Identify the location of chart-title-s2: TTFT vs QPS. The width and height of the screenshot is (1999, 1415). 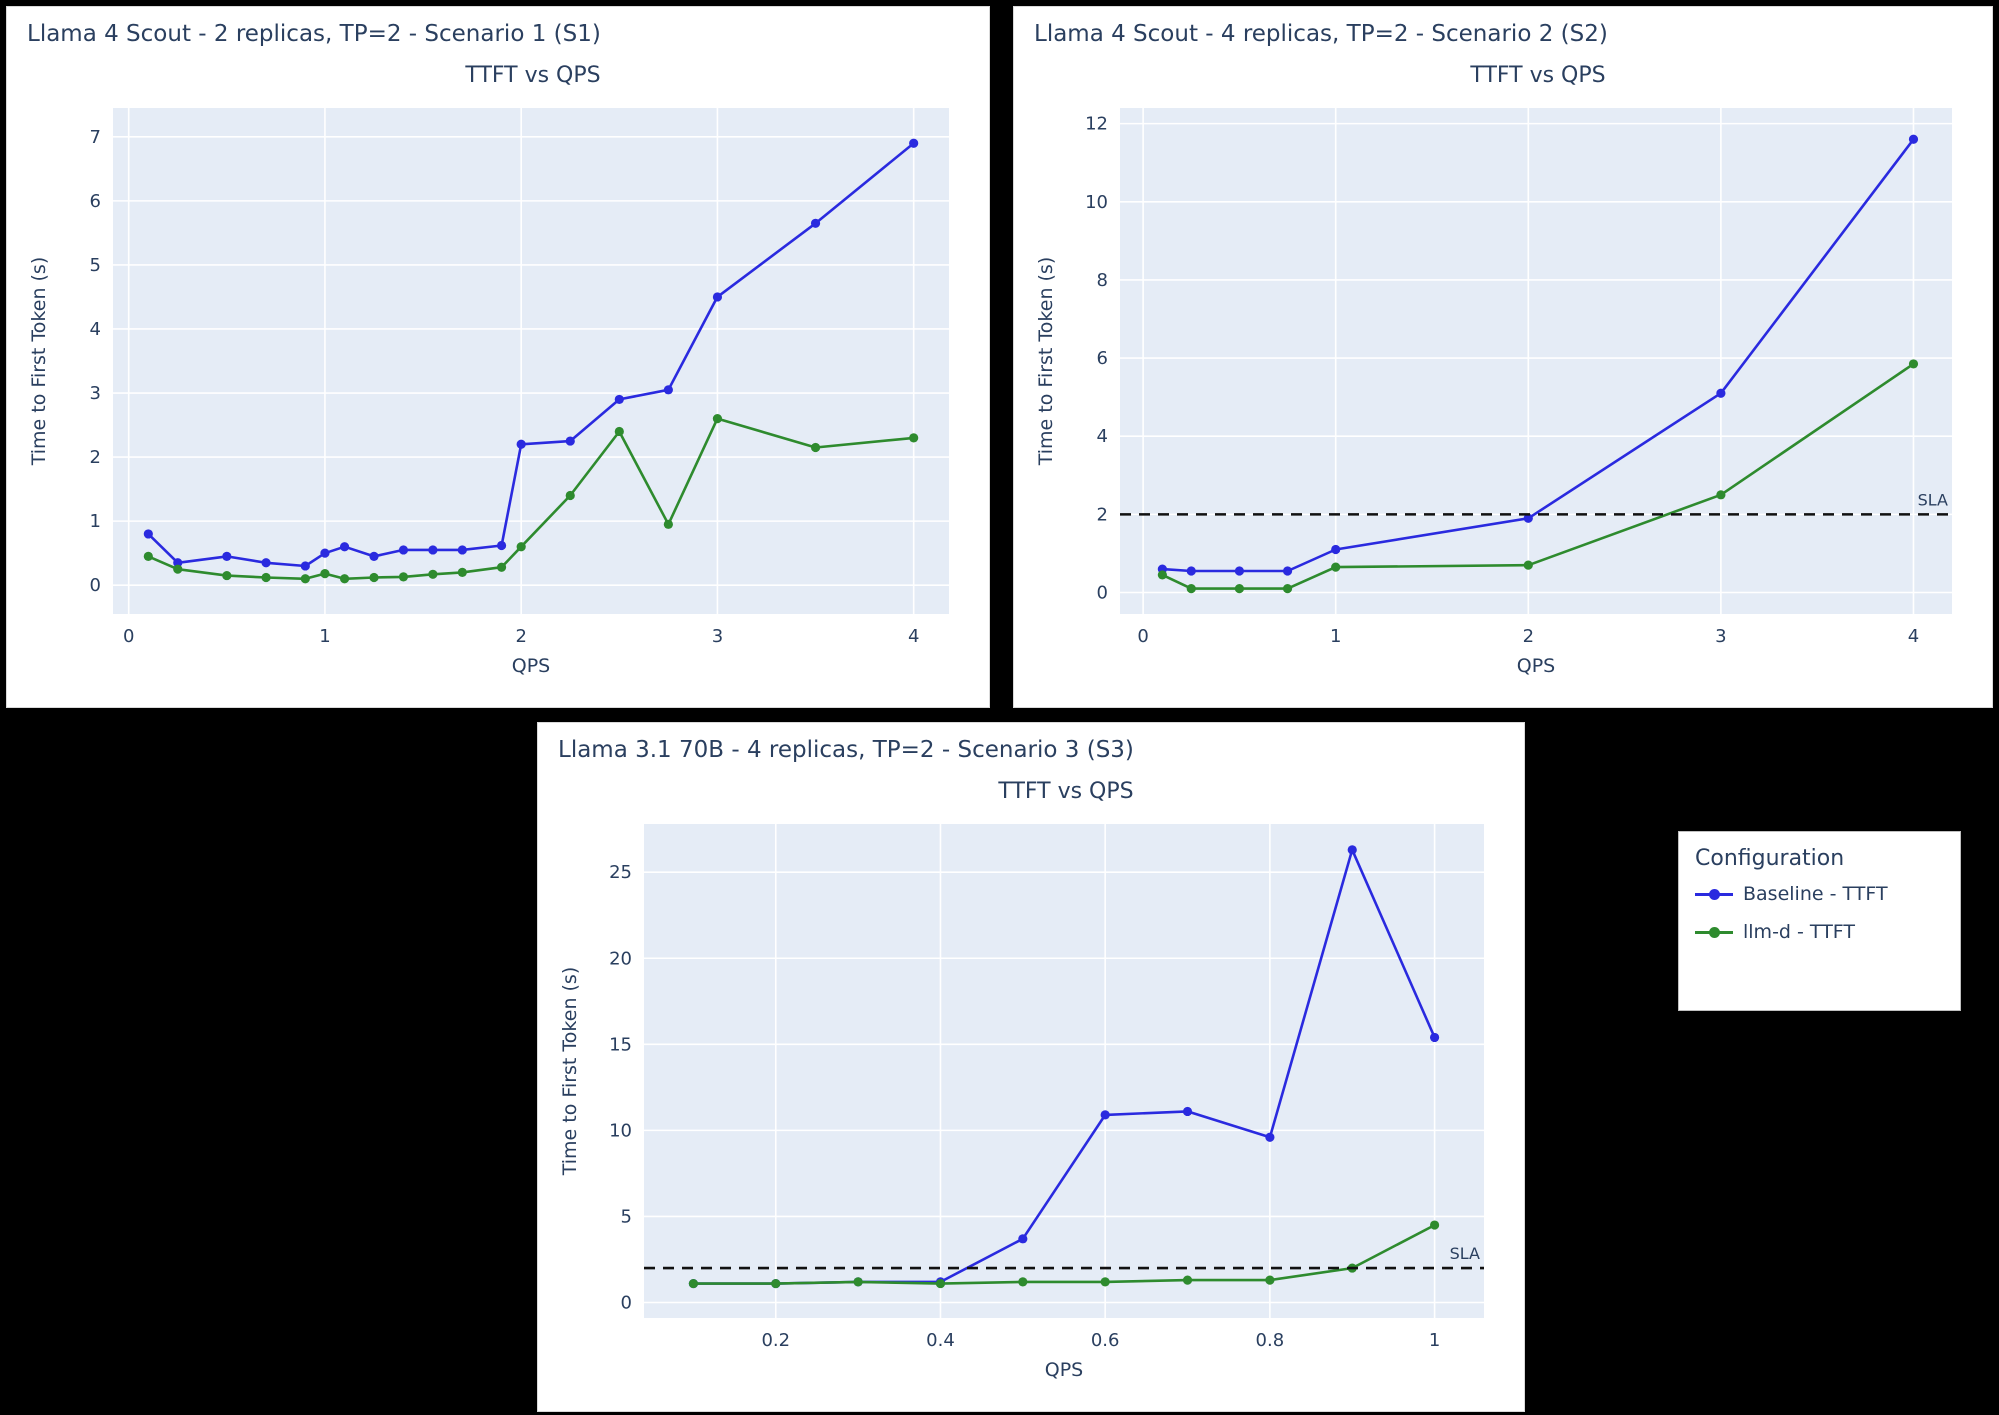
(1538, 75).